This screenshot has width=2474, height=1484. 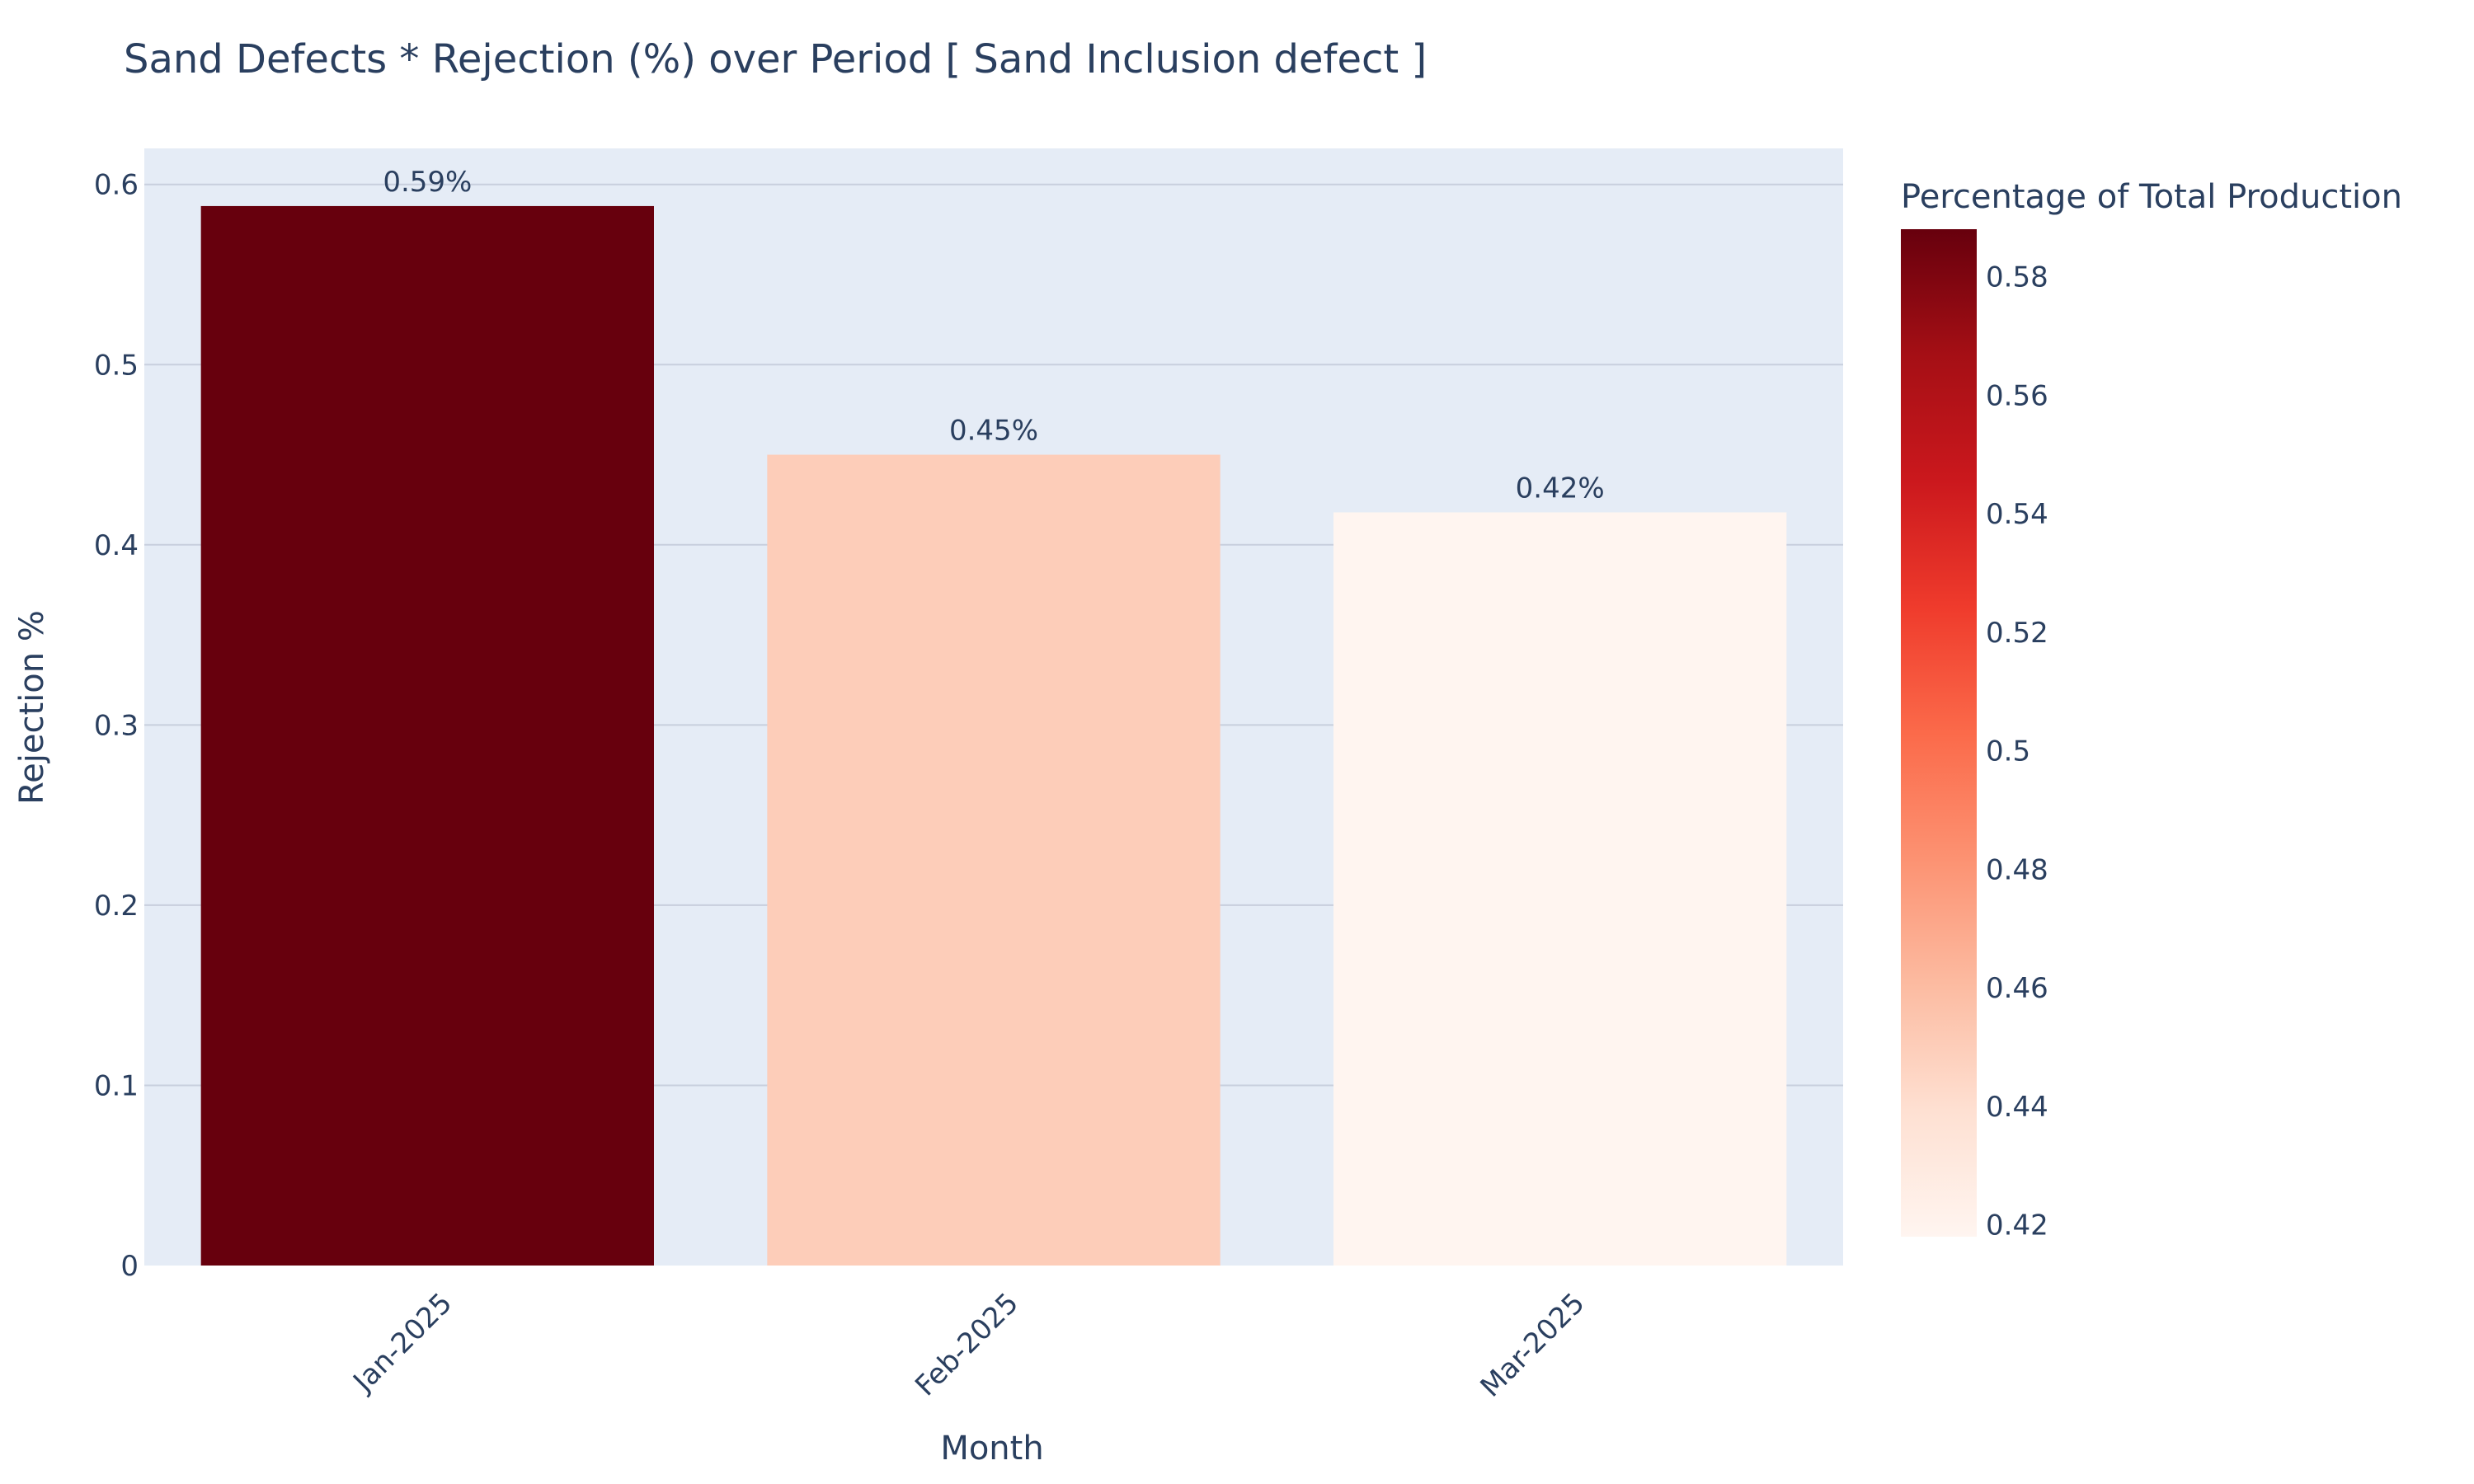 I want to click on bar-data-labels: 0.59% 0.45% 0.42%, so click(x=993, y=335).